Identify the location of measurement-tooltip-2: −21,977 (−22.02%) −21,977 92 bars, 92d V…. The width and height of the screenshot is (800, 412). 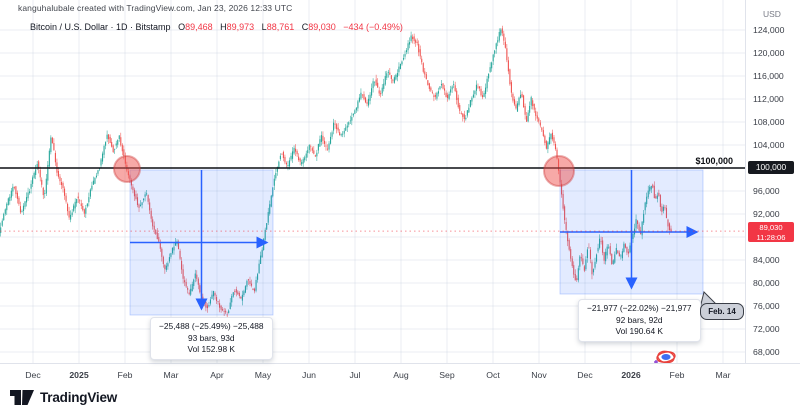
(639, 320).